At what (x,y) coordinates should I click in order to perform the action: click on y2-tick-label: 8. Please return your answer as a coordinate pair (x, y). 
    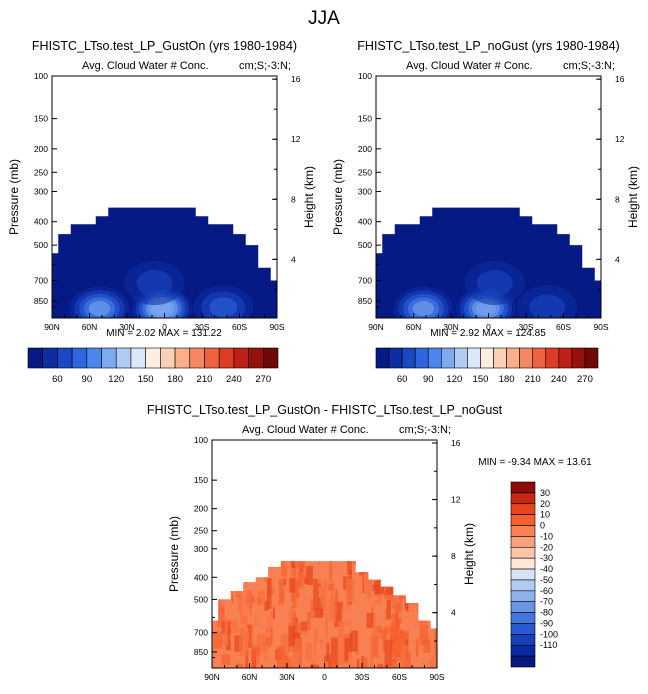
    Looking at the image, I should click on (617, 199).